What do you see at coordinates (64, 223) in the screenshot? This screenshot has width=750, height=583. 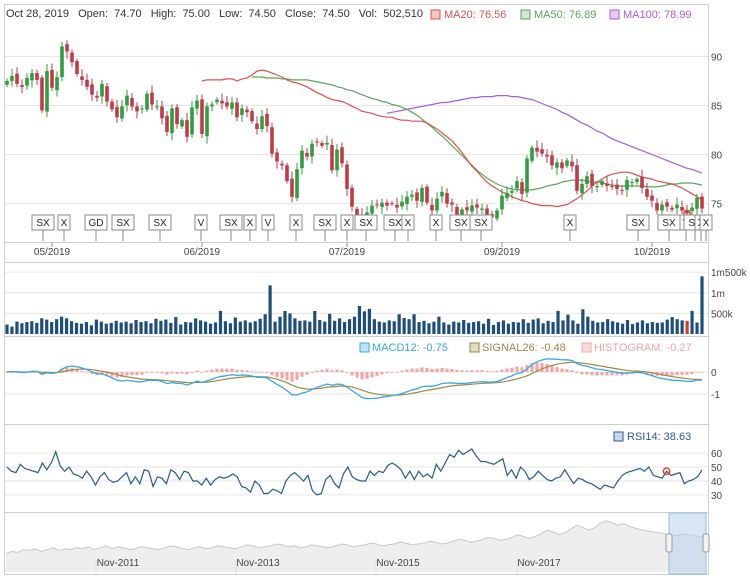 I see `annotation-label: X` at bounding box center [64, 223].